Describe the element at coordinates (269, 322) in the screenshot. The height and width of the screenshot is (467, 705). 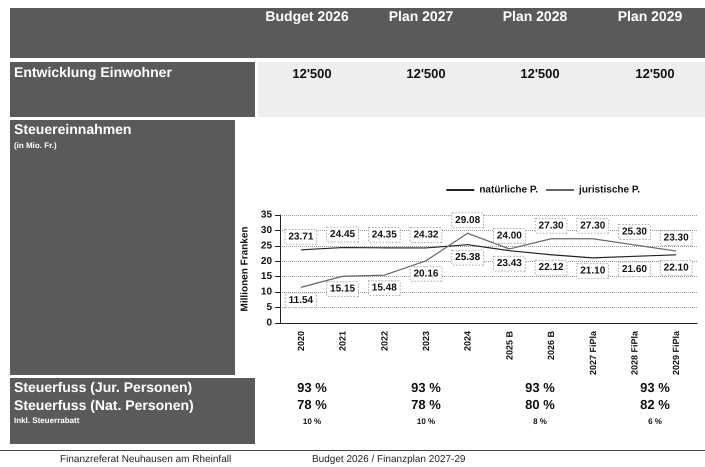
I see `y-tick-label: 0` at that location.